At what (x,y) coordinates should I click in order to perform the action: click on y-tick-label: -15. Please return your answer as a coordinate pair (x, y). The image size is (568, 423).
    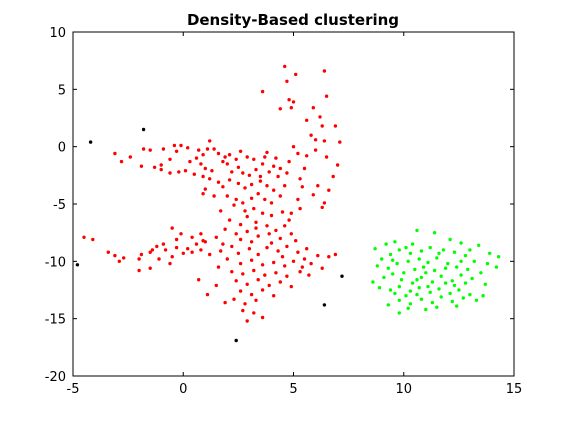
    Looking at the image, I should click on (55, 320).